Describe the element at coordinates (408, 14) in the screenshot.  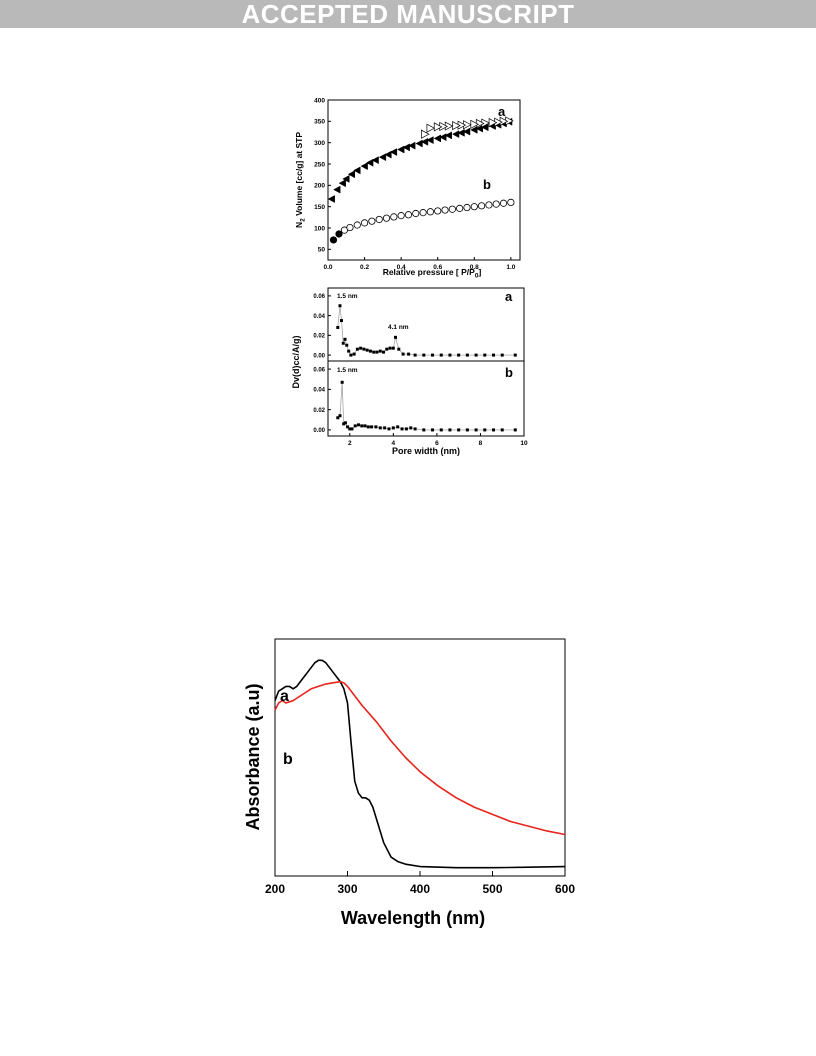
I see `manuscript-banner: ACCEPTED MANUSCRIPT` at that location.